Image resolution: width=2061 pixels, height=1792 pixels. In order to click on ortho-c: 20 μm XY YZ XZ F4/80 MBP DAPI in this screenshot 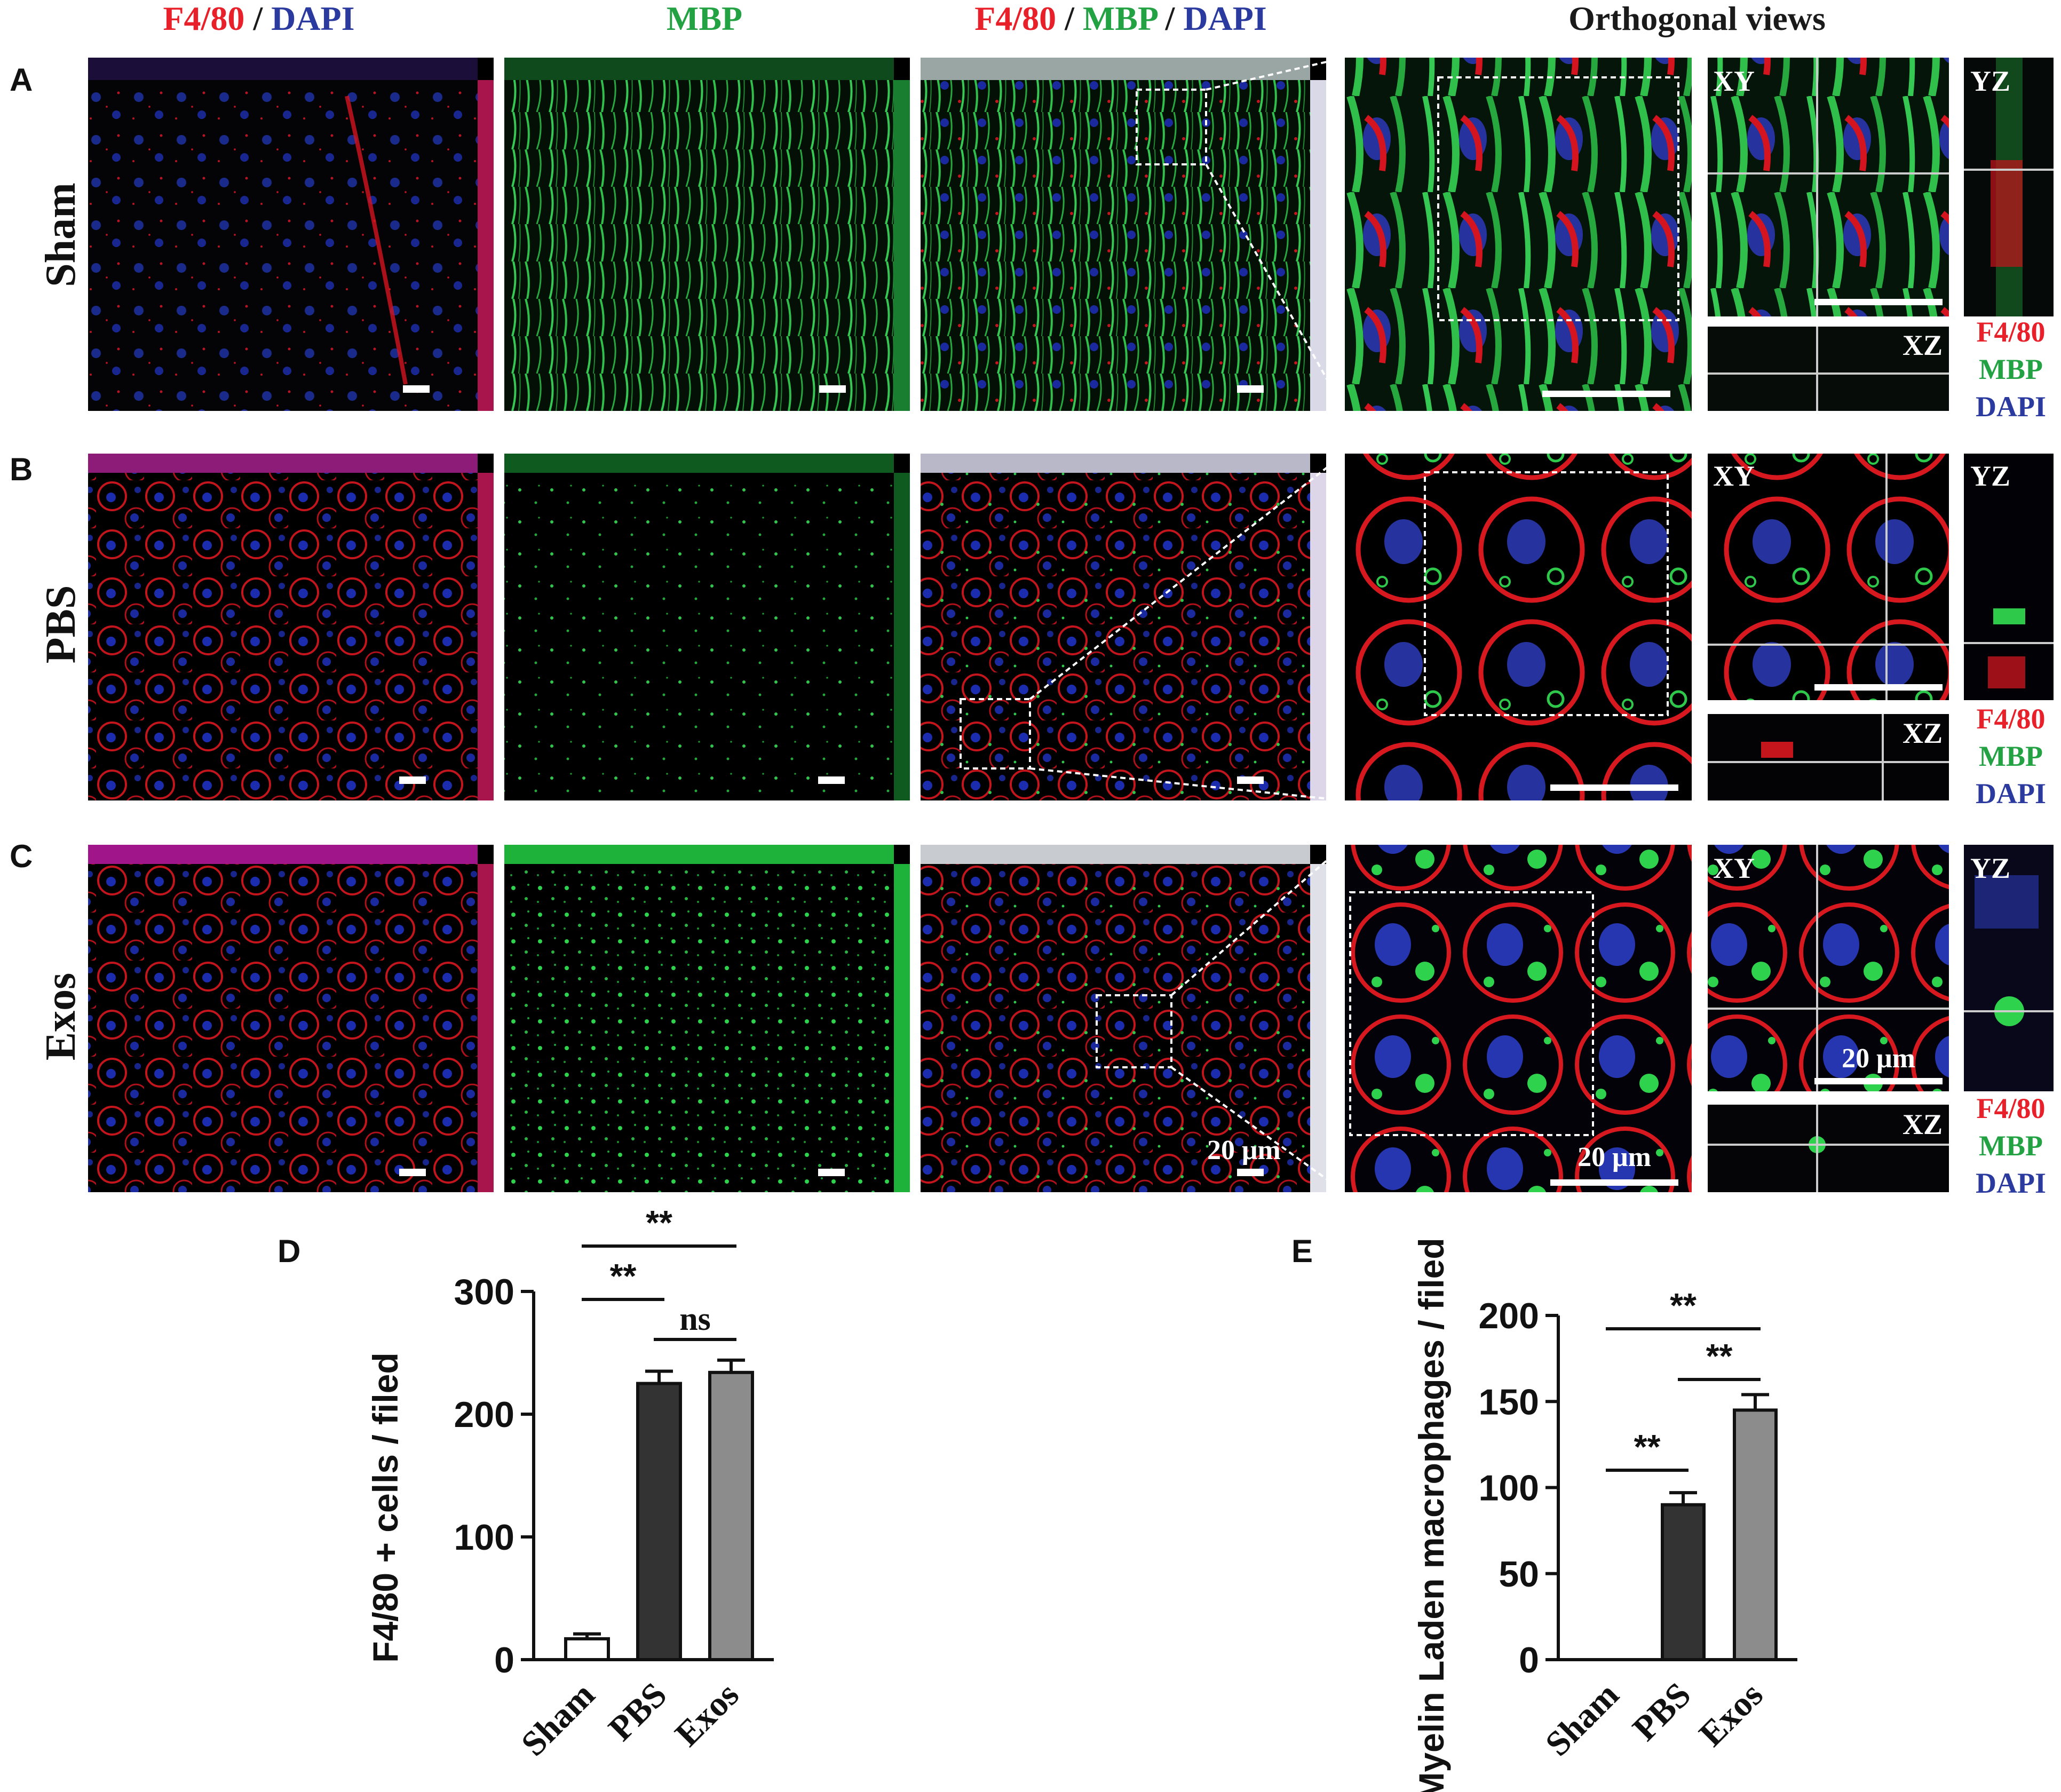, I will do `click(1881, 1022)`.